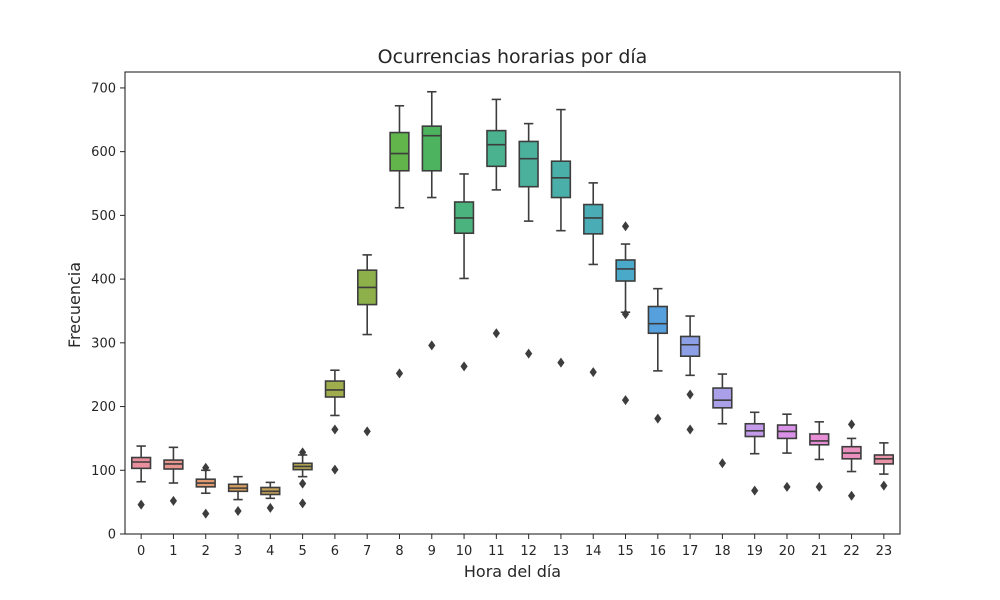 The width and height of the screenshot is (1000, 600). Describe the element at coordinates (103, 280) in the screenshot. I see `y-tick-label: 400` at that location.